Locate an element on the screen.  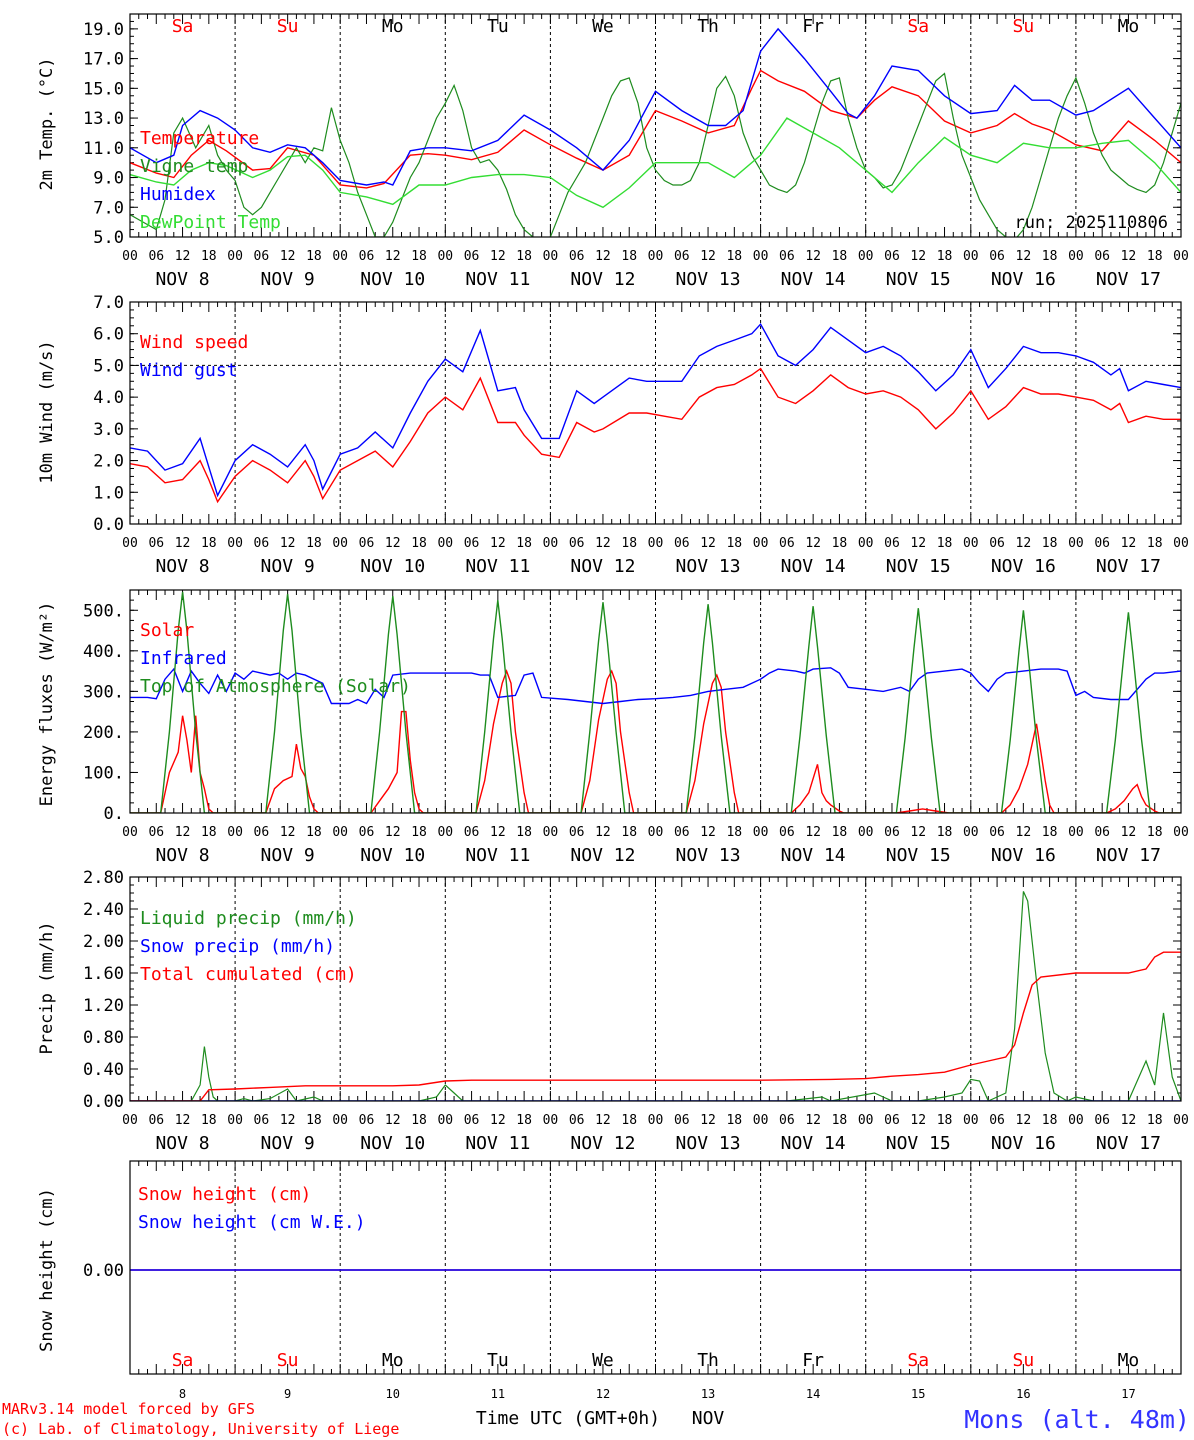
date-label: NOV 11 is located at coordinates (497, 1143).